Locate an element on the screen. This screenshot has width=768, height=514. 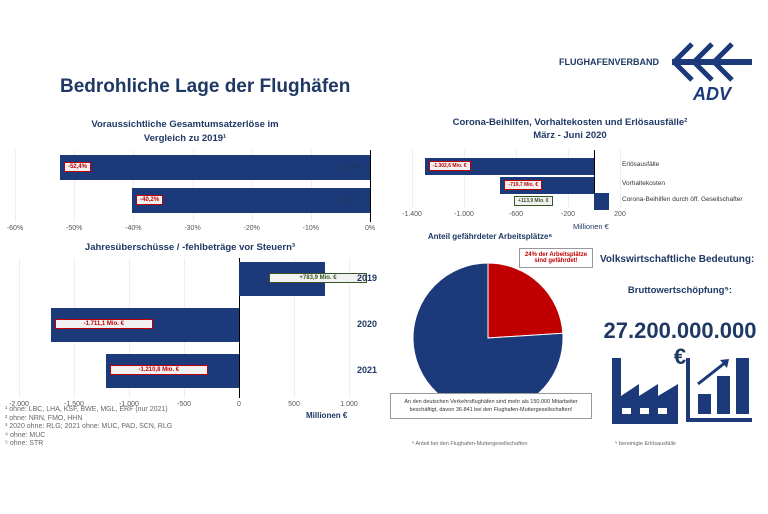
x-tick-label: 500 is located at coordinates (294, 404).